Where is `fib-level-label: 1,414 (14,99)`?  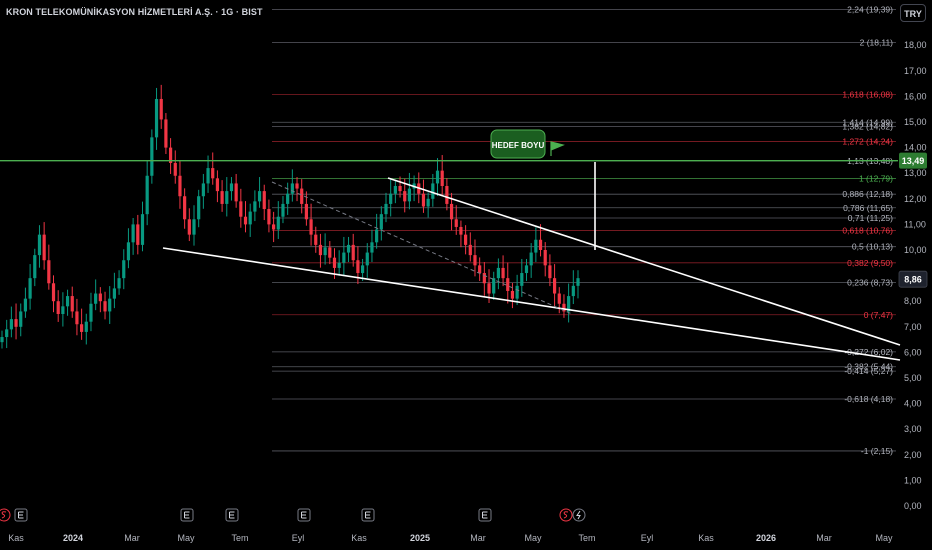 fib-level-label: 1,414 (14,99) is located at coordinates (867, 122).